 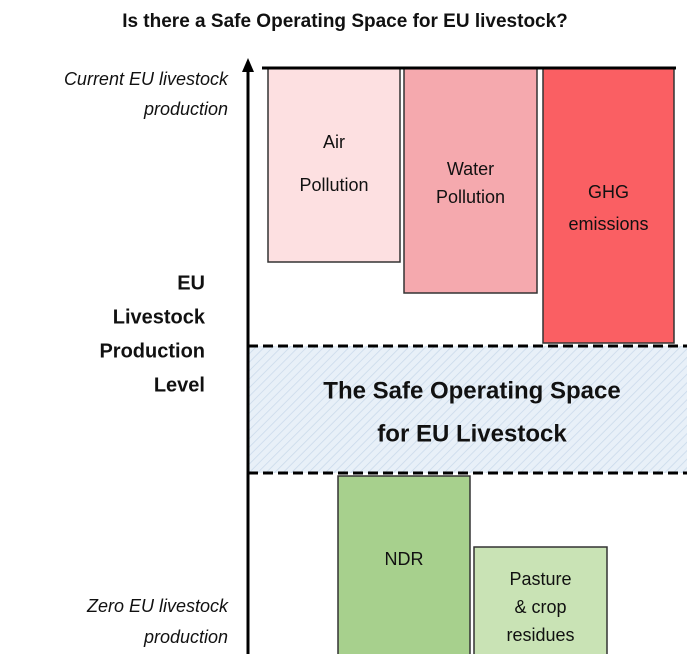 What do you see at coordinates (540, 635) in the screenshot?
I see `resource-box-label: residues` at bounding box center [540, 635].